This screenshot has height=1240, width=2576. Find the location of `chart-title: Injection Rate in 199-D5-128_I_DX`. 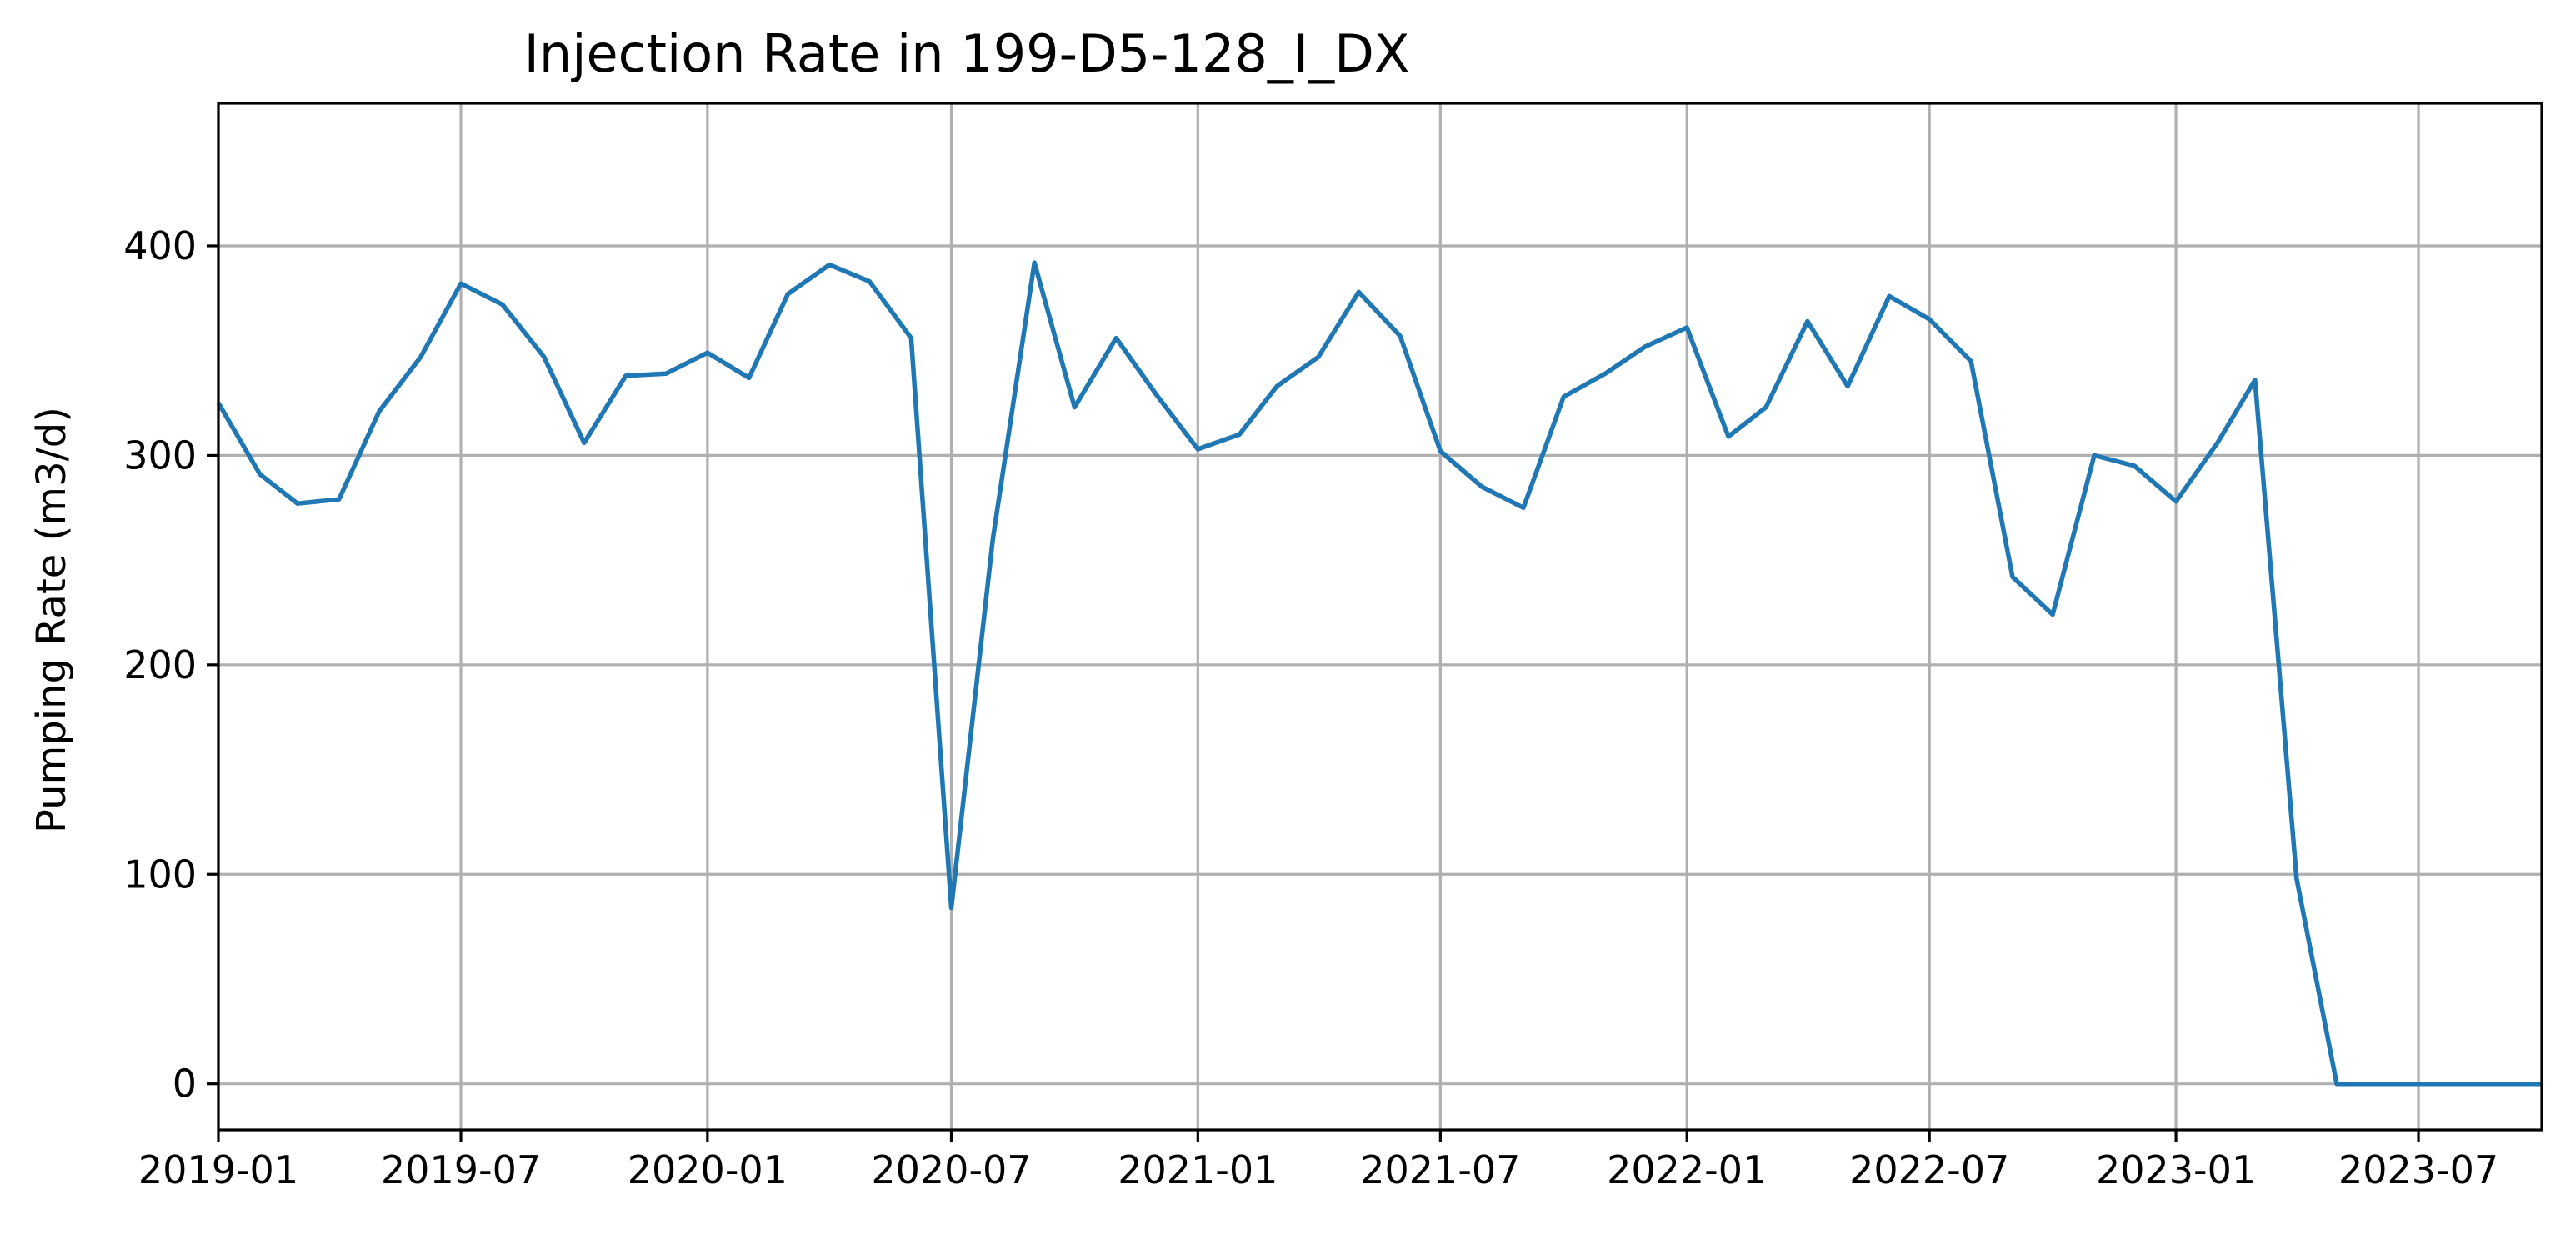

chart-title: Injection Rate in 199-D5-128_I_DX is located at coordinates (967, 54).